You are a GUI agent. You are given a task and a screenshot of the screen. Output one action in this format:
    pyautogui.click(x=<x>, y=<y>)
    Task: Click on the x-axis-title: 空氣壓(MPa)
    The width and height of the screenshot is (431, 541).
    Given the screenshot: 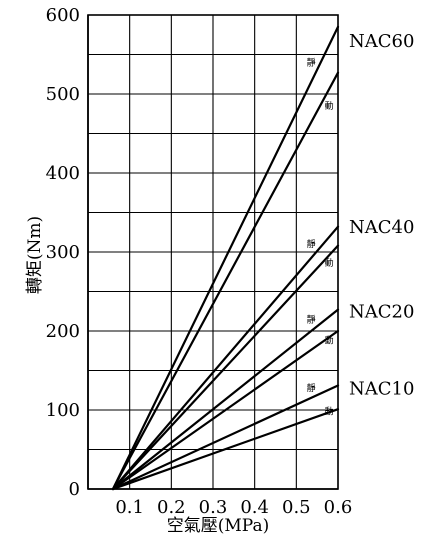 What is the action you would take?
    pyautogui.click(x=218, y=526)
    